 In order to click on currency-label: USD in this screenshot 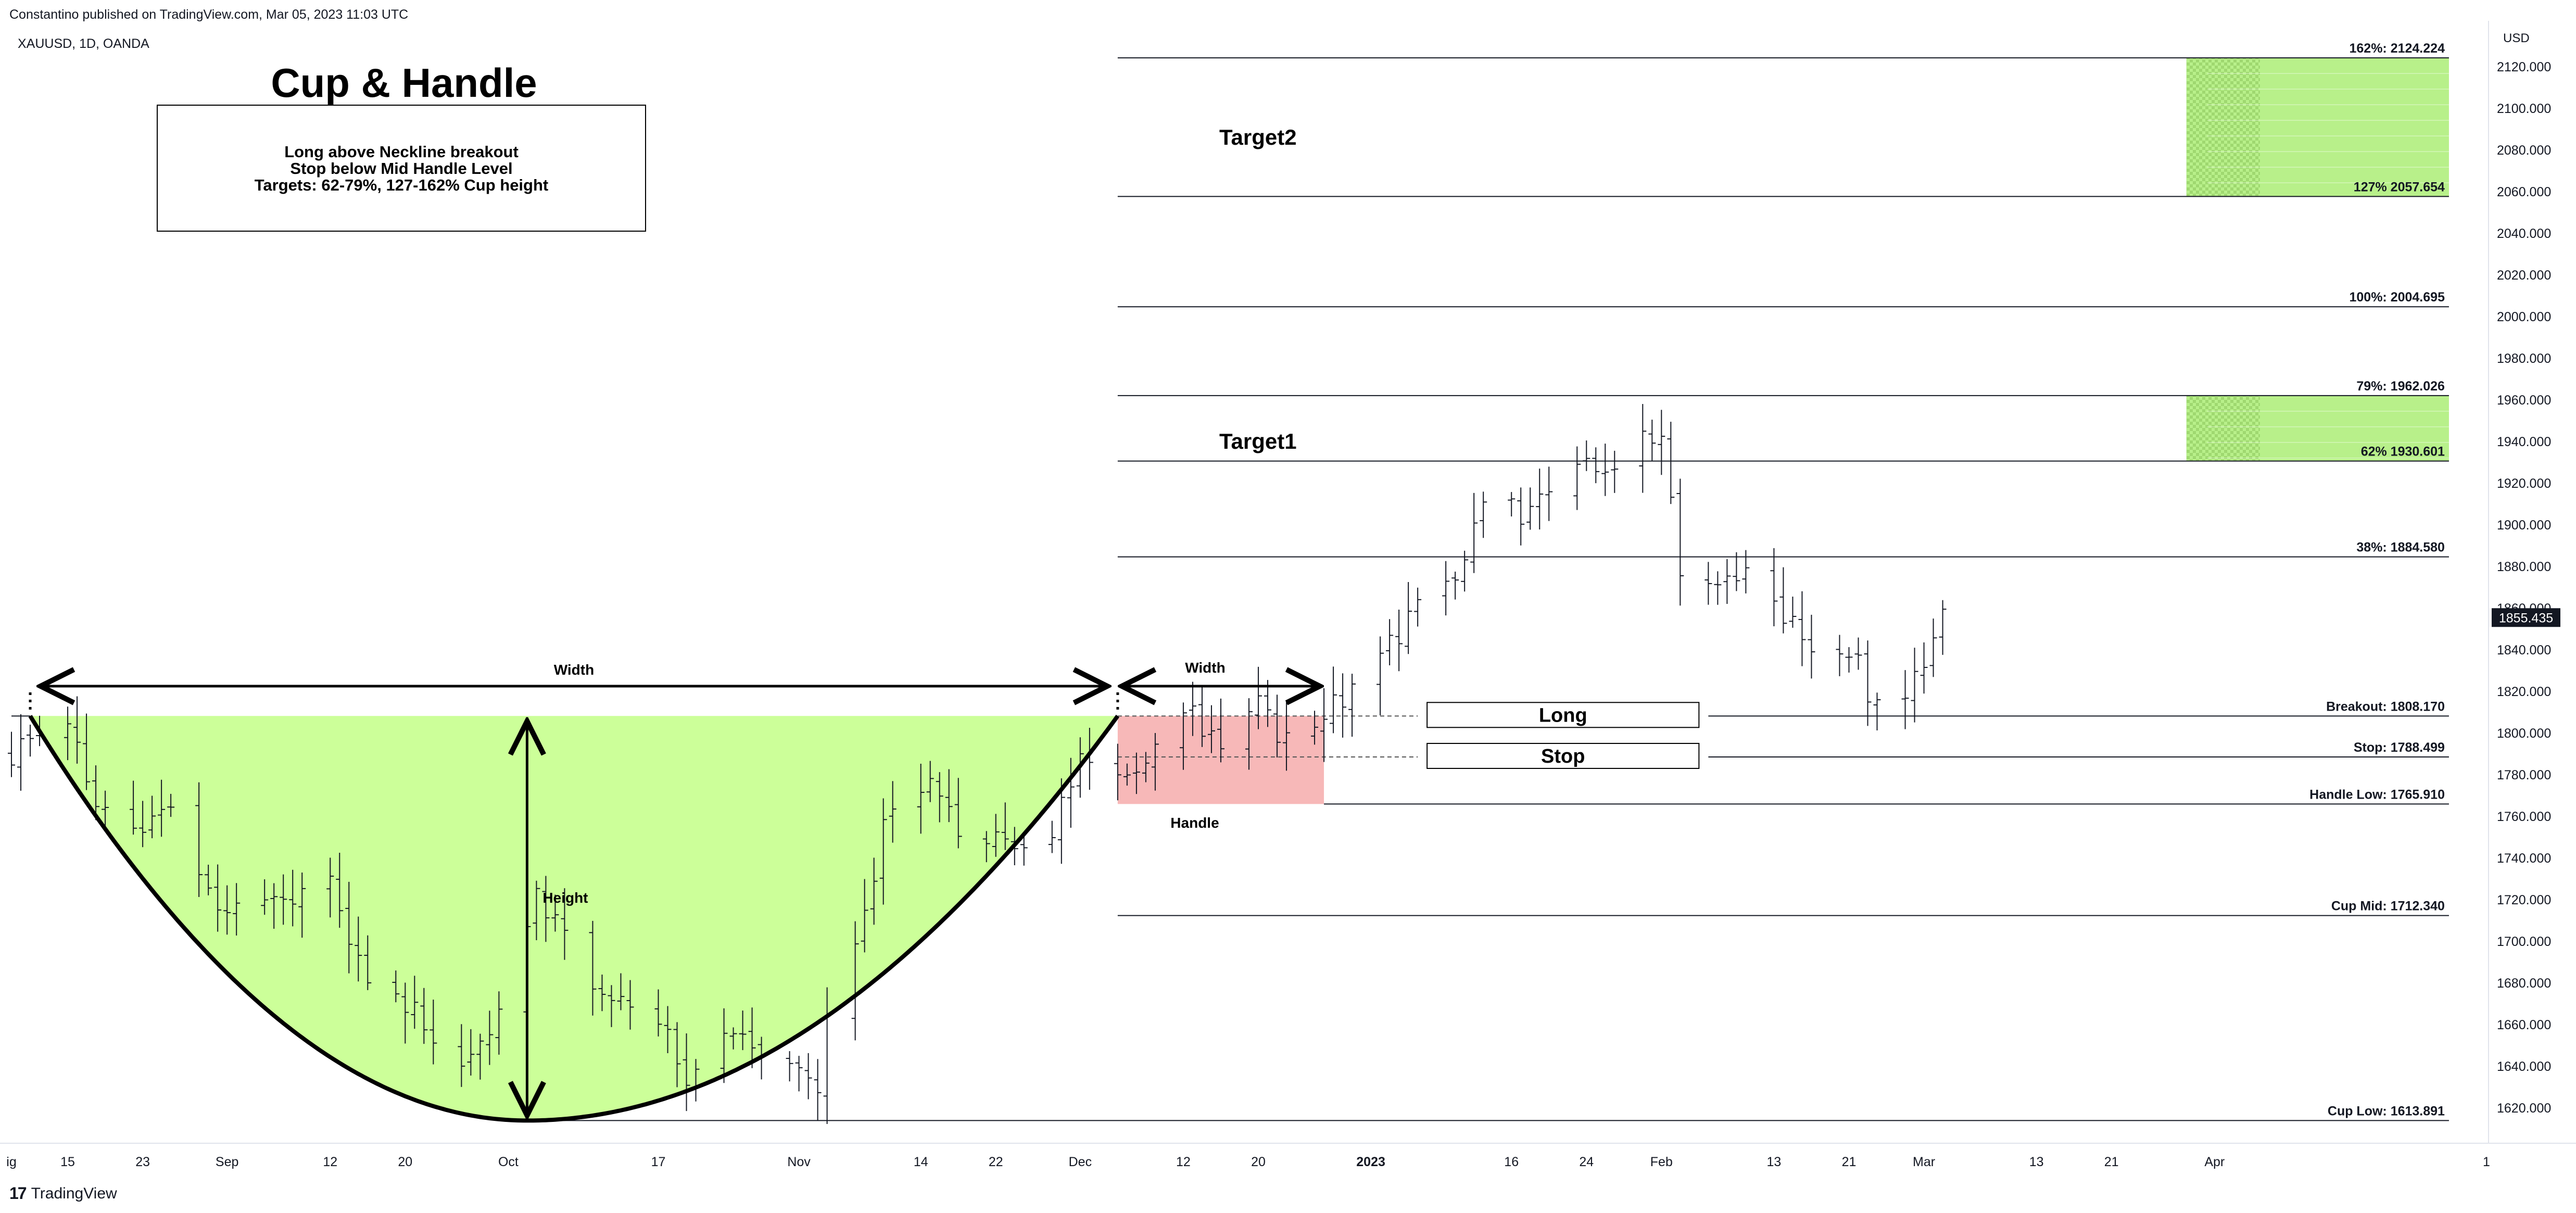, I will do `click(2516, 38)`.